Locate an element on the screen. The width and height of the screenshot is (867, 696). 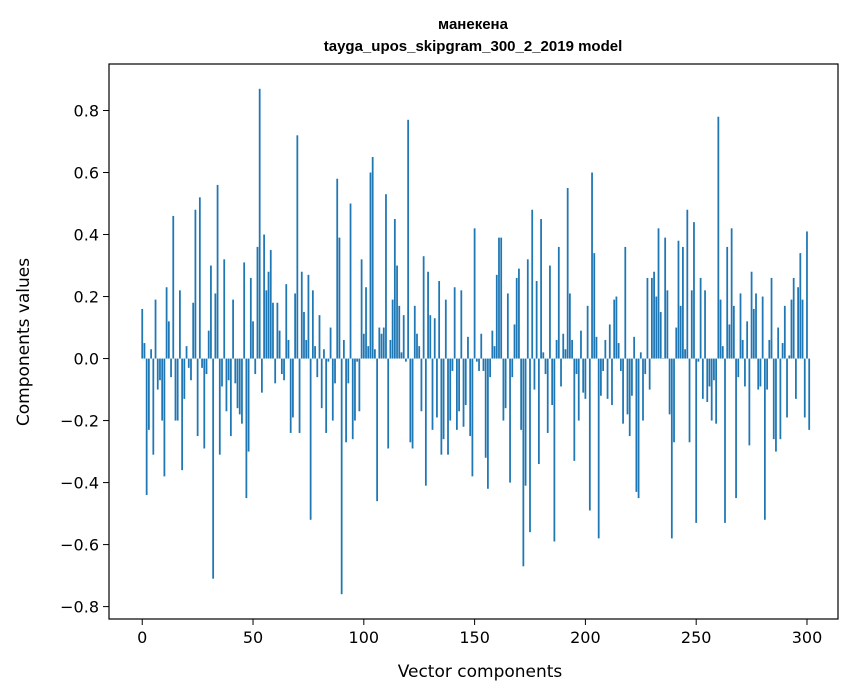
y-tick-label: −0.2 is located at coordinates (79, 421).